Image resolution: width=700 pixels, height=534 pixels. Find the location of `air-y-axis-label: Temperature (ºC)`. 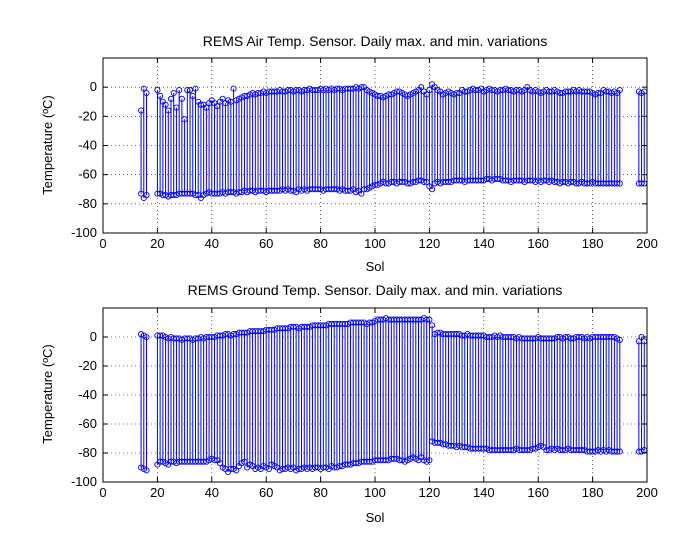

air-y-axis-label: Temperature (ºC) is located at coordinates (47, 144).